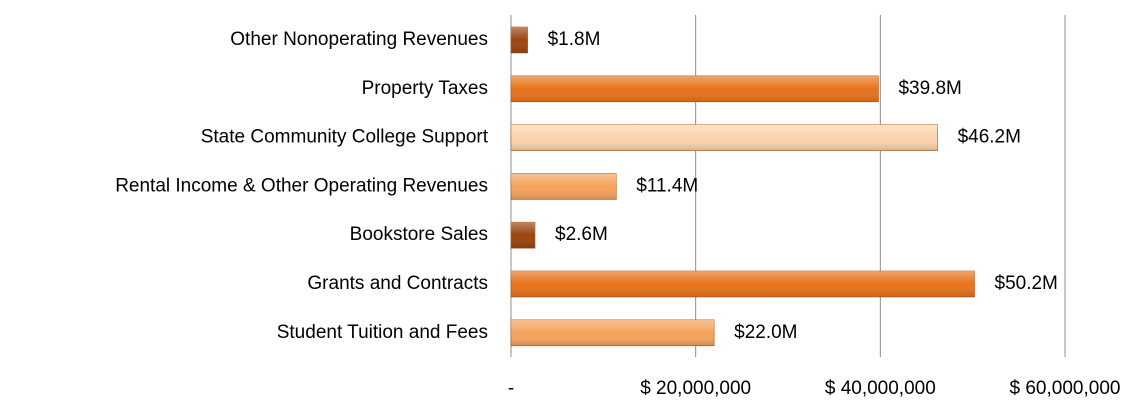  Describe the element at coordinates (1065, 388) in the screenshot. I see `x-tick-label: $ 60,000,000` at that location.